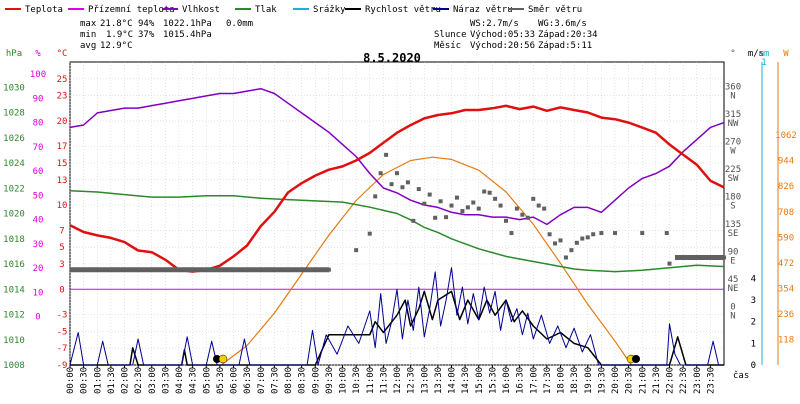  I want to click on axis-tick-c: 10, so click(62, 206).